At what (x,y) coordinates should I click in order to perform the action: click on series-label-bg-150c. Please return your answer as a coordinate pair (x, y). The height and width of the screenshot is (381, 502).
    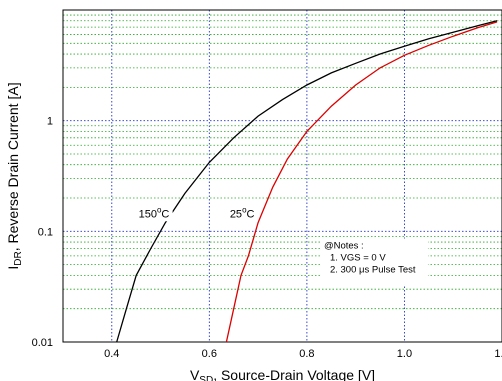
    Looking at the image, I should click on (154, 213).